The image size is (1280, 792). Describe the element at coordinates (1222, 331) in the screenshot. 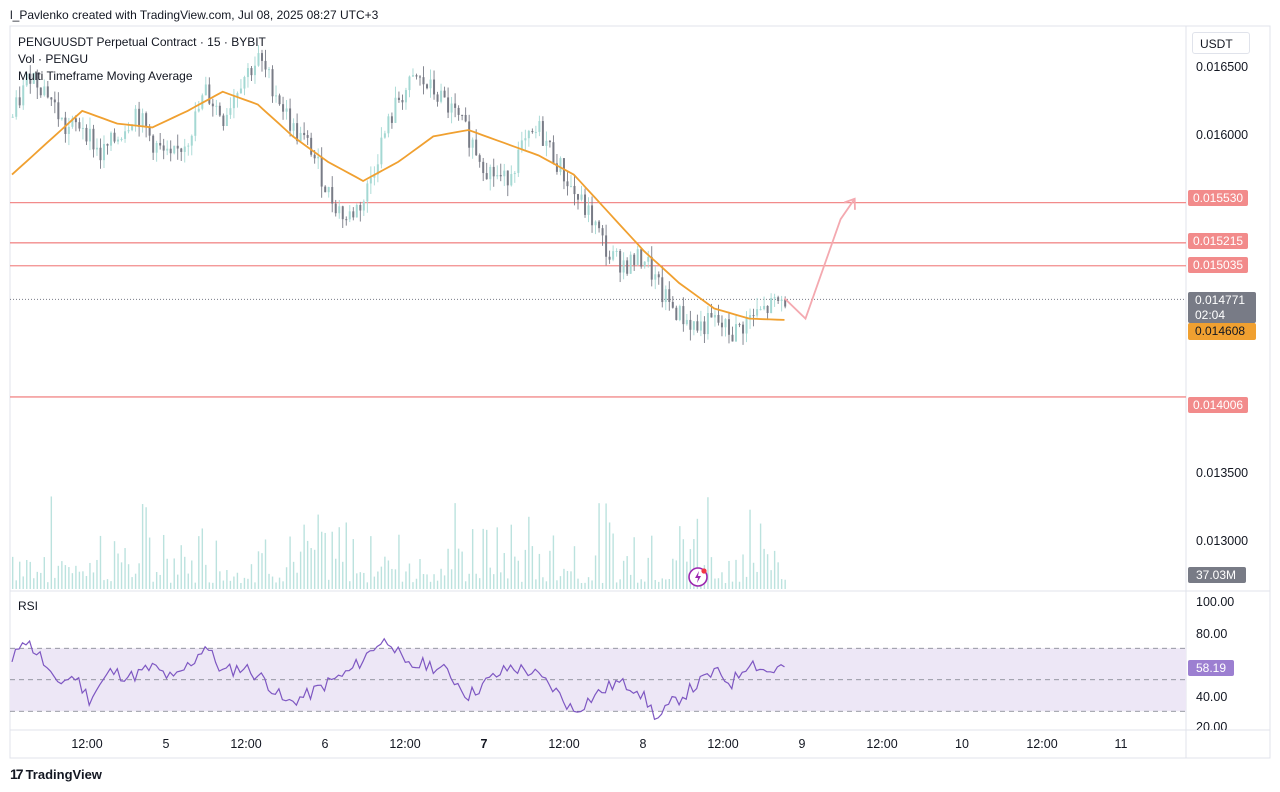

I see `ma-value-tag: 0.014608` at that location.